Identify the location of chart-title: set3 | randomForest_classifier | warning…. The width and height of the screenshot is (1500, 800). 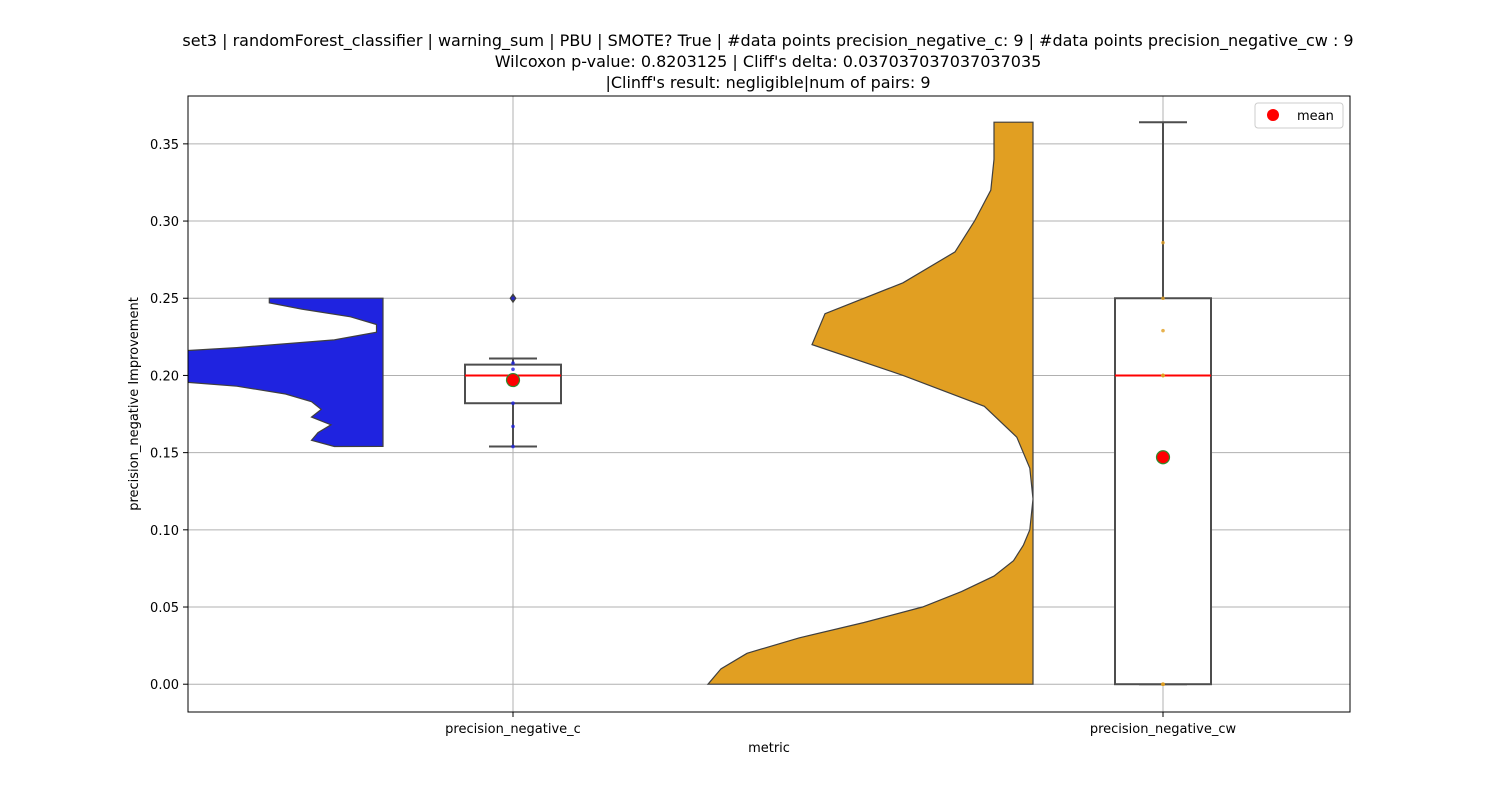
(767, 61).